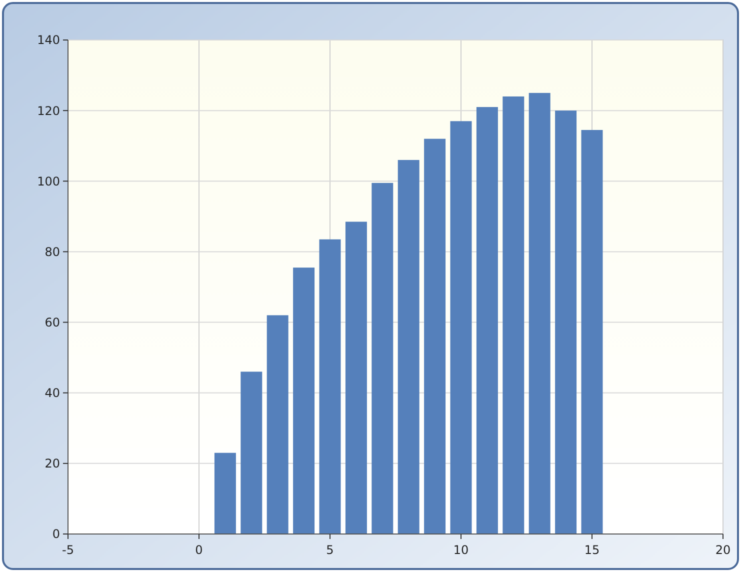 The width and height of the screenshot is (741, 572). What do you see at coordinates (52, 322) in the screenshot?
I see `y-tick-label: 60` at bounding box center [52, 322].